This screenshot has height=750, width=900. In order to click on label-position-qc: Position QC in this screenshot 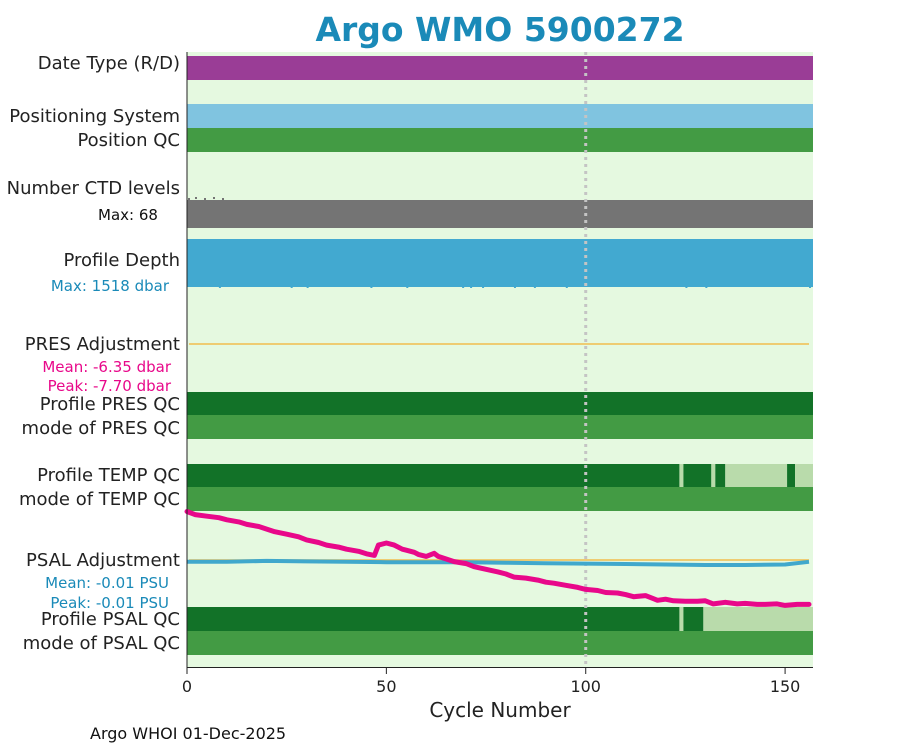, I will do `click(128, 140)`.